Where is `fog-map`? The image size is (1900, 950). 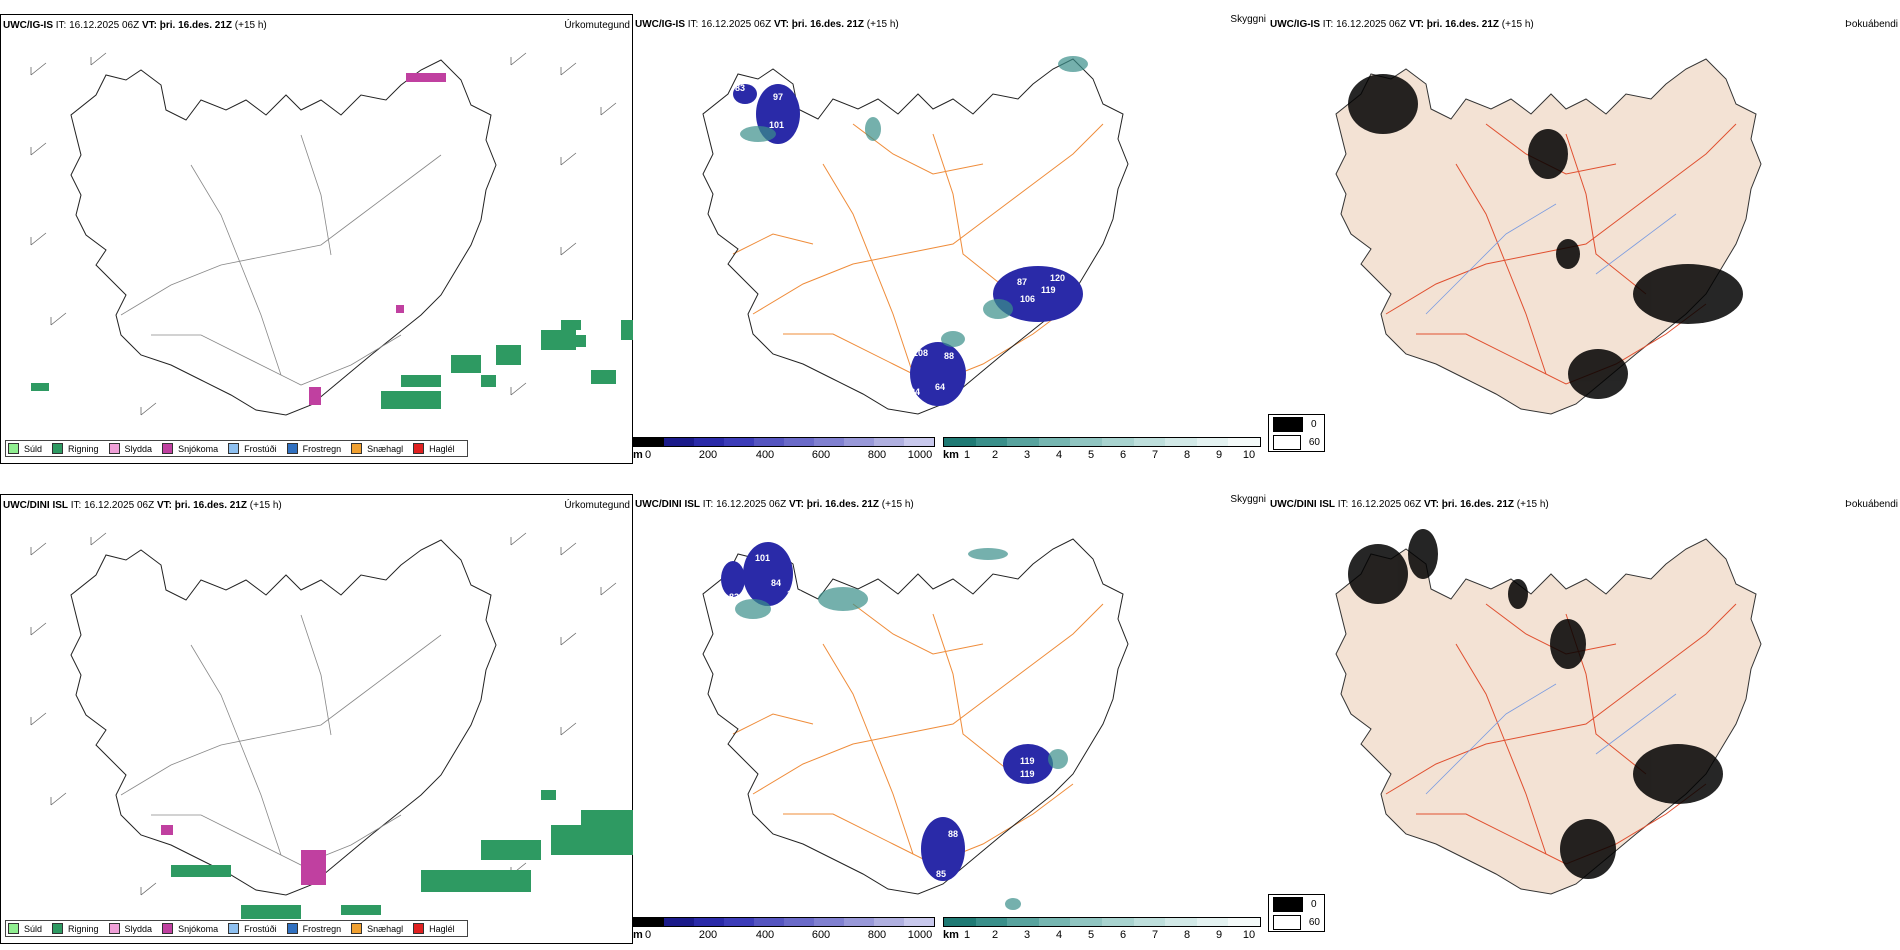
fog-map is located at coordinates (1584, 736).